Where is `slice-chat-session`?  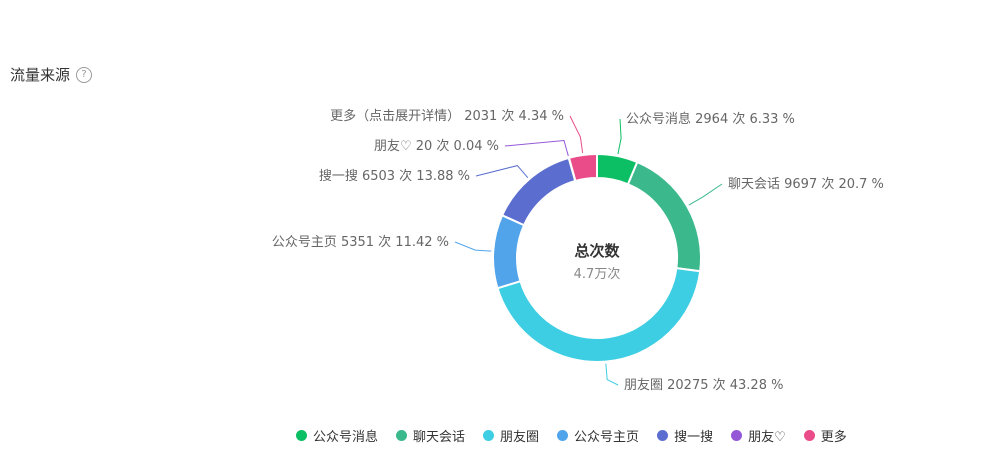 slice-chat-session is located at coordinates (664, 216).